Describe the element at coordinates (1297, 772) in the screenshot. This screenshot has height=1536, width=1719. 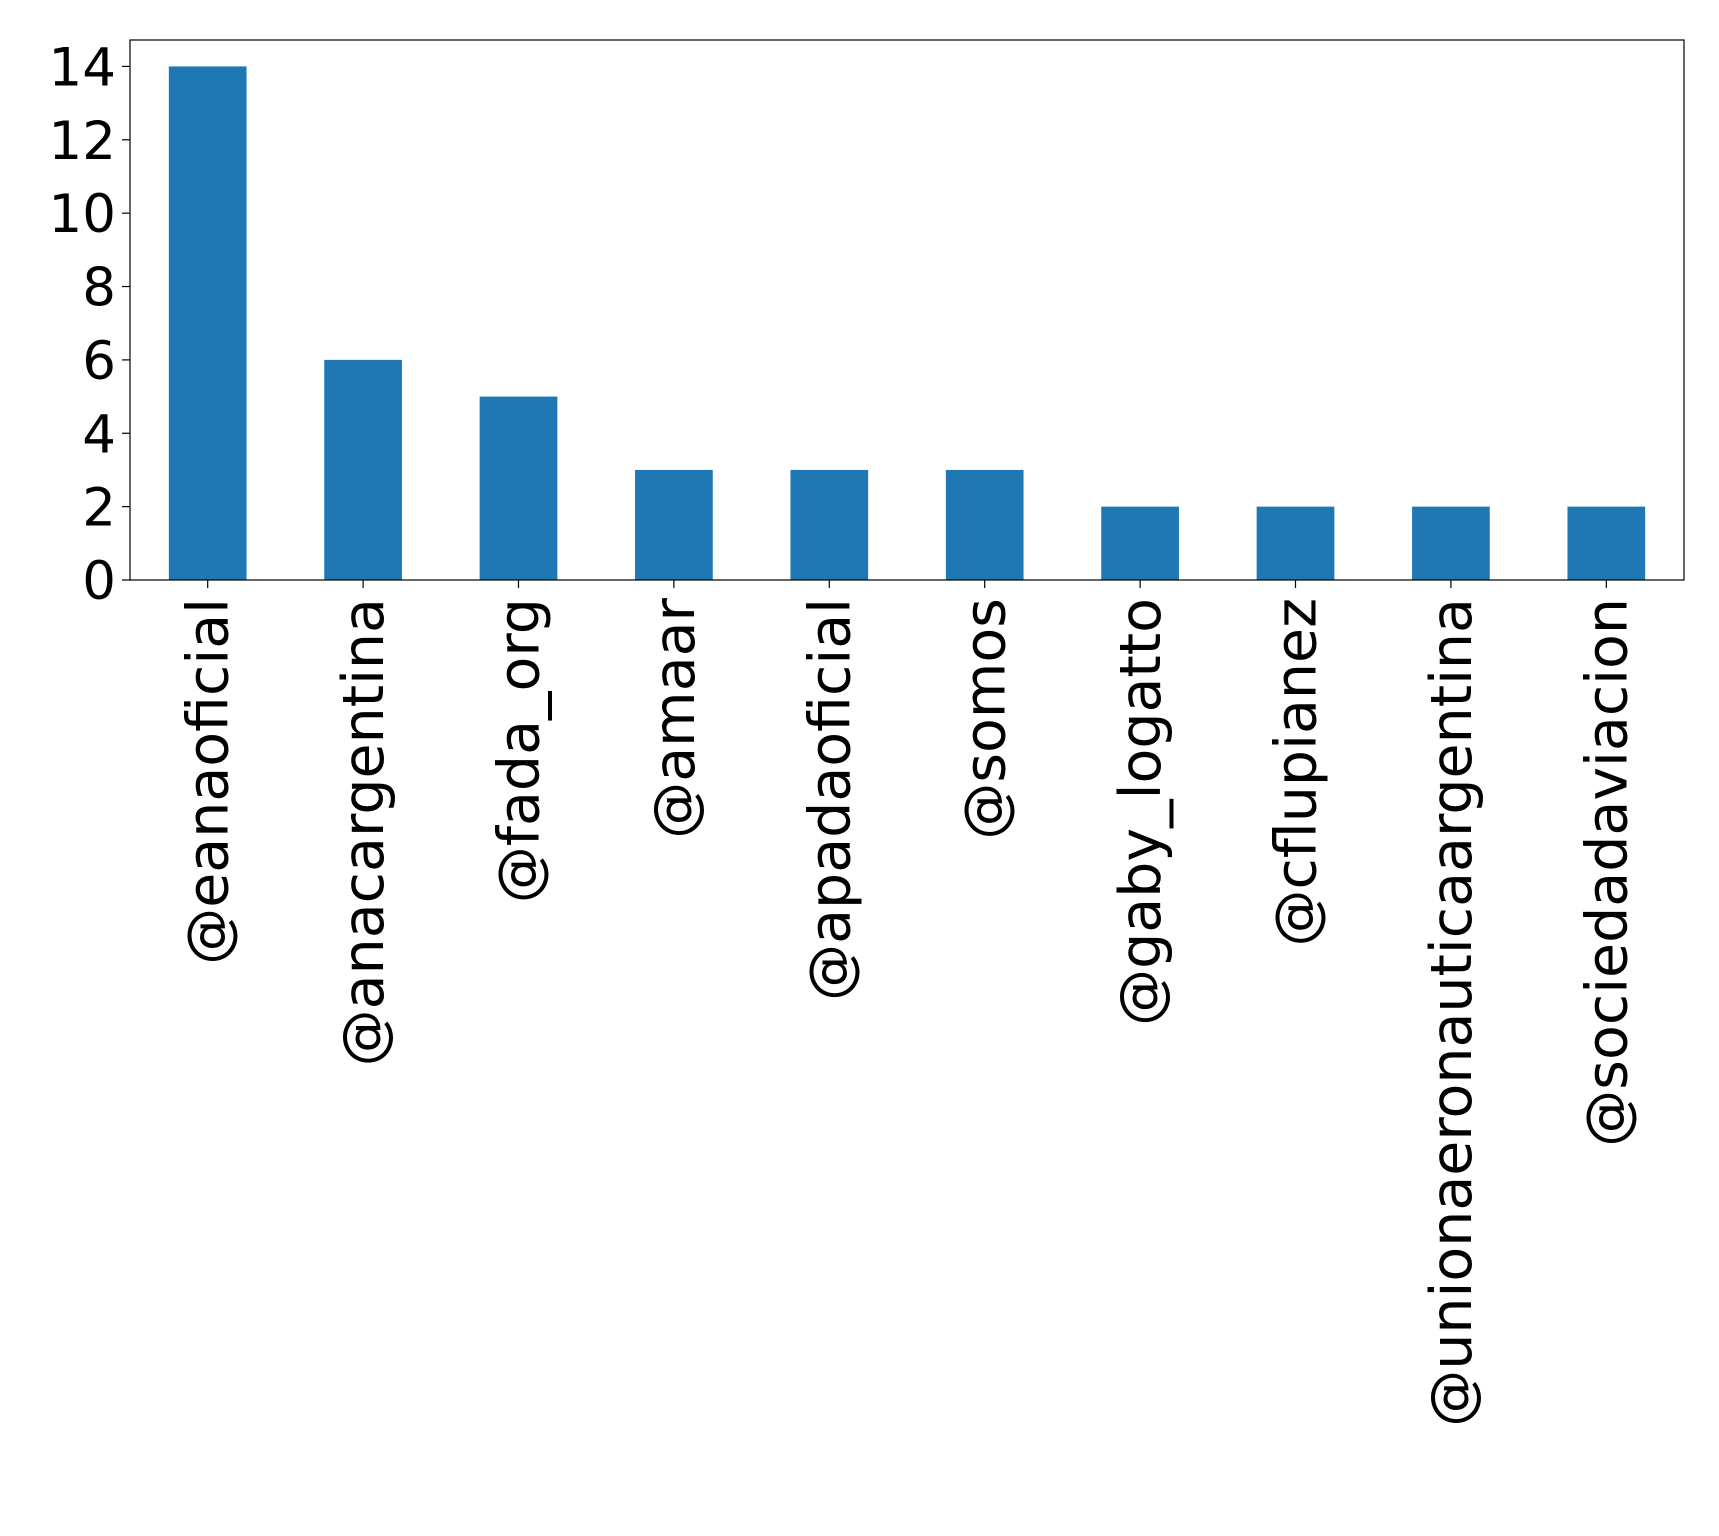
I see `x-tick-label: @cflupianez` at that location.